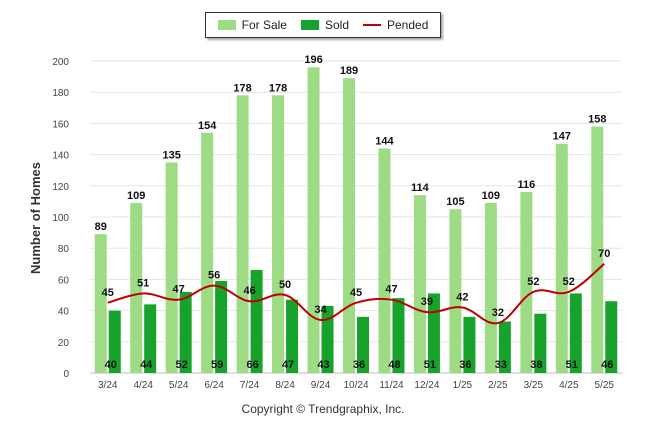 Image resolution: width=646 pixels, height=434 pixels. Describe the element at coordinates (60, 156) in the screenshot. I see `y-tick-label: 140` at that location.